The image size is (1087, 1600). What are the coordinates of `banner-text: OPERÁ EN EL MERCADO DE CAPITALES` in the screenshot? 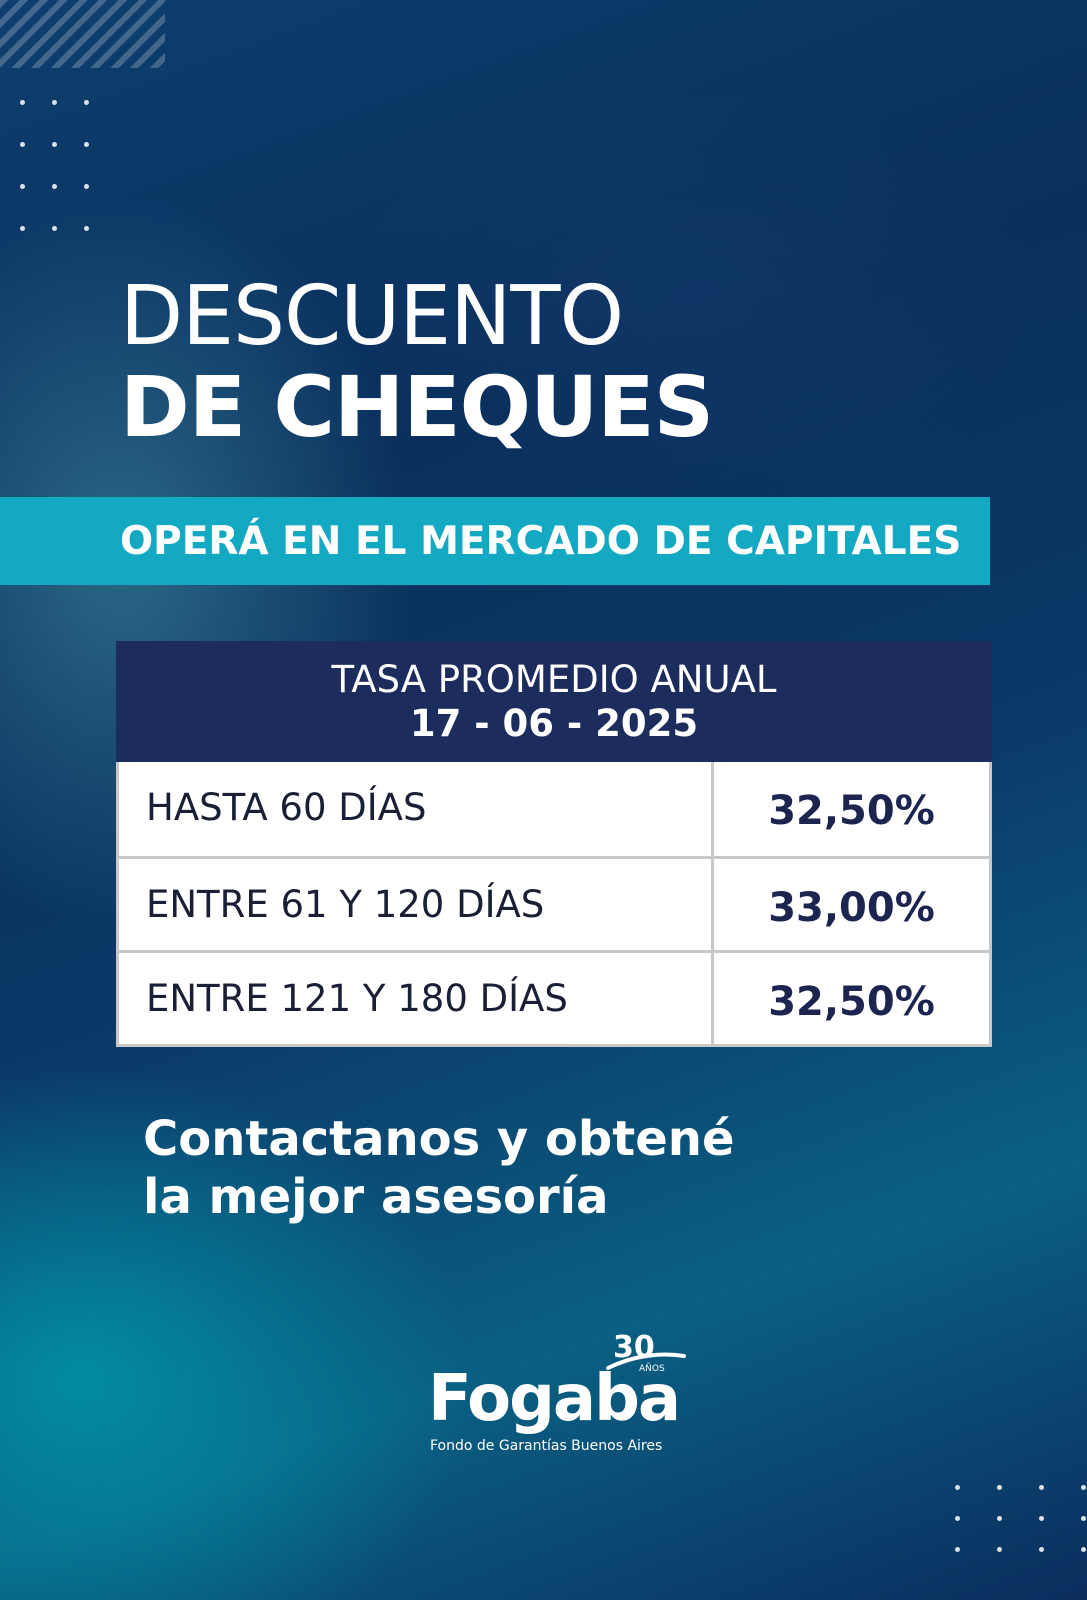 It's located at (541, 541).